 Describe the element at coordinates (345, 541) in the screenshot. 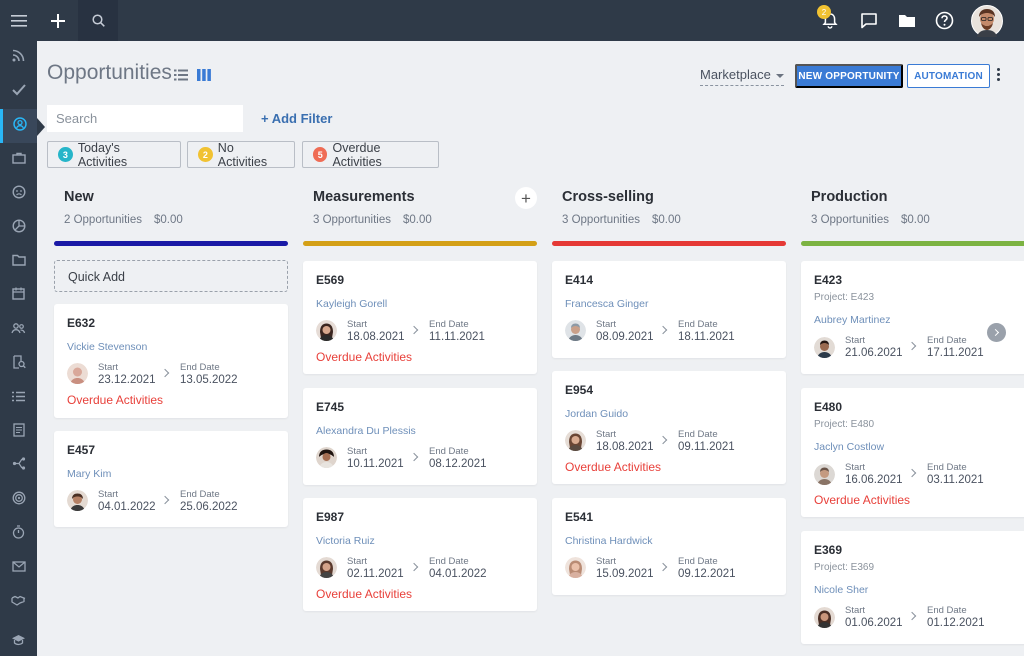

I see `card-contact: Victoria Ruiz` at that location.